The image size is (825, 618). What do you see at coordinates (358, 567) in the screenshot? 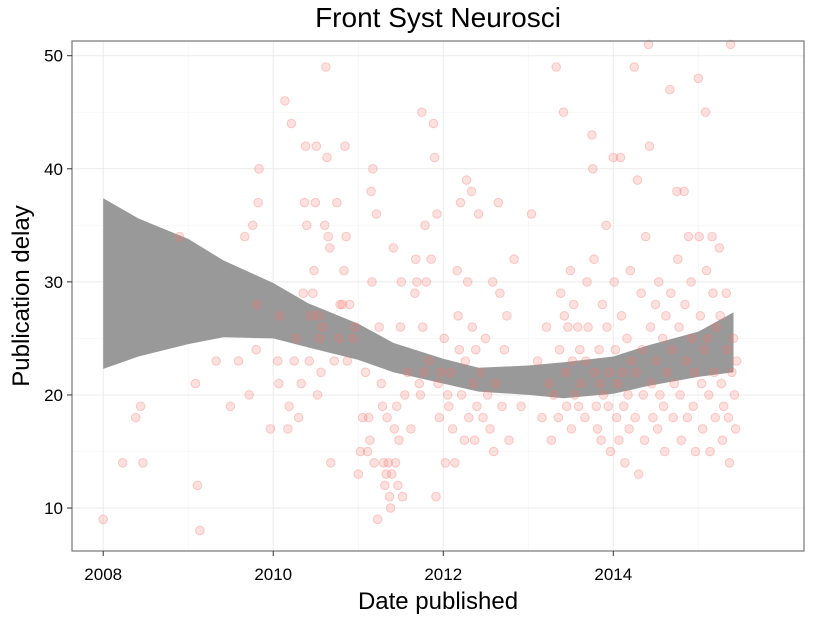
I see `x-axis: 2008 2010 2012 2014` at bounding box center [358, 567].